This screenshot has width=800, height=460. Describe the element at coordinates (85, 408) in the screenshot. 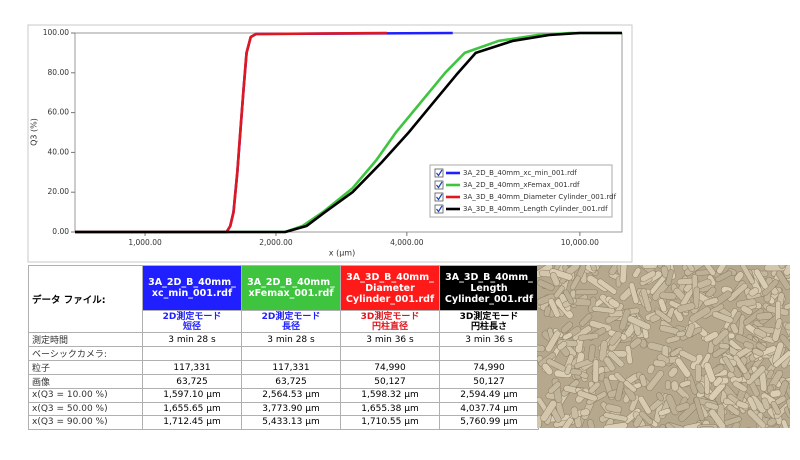

I see `row-label: x(Q3 = 50.00 %)` at that location.